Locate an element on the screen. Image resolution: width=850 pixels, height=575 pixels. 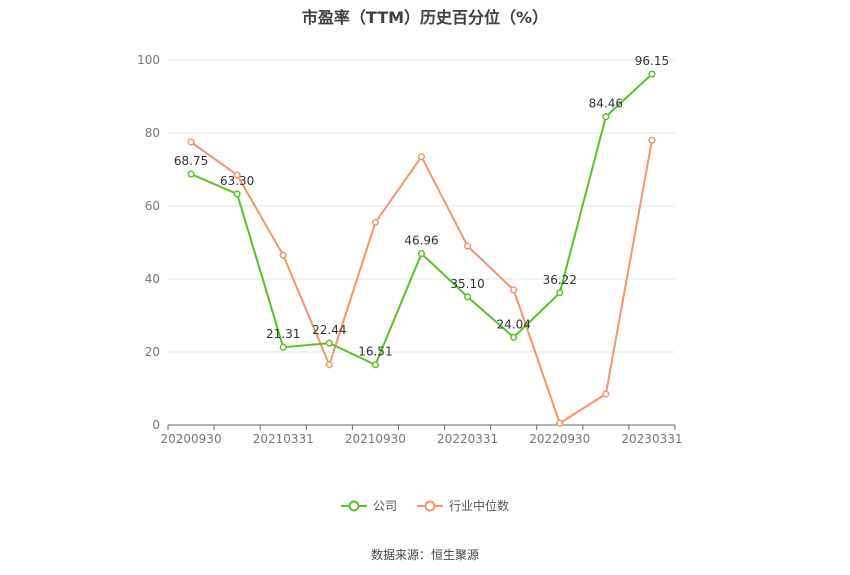
legend-item-industry-median: 行业中位数 is located at coordinates (463, 505).